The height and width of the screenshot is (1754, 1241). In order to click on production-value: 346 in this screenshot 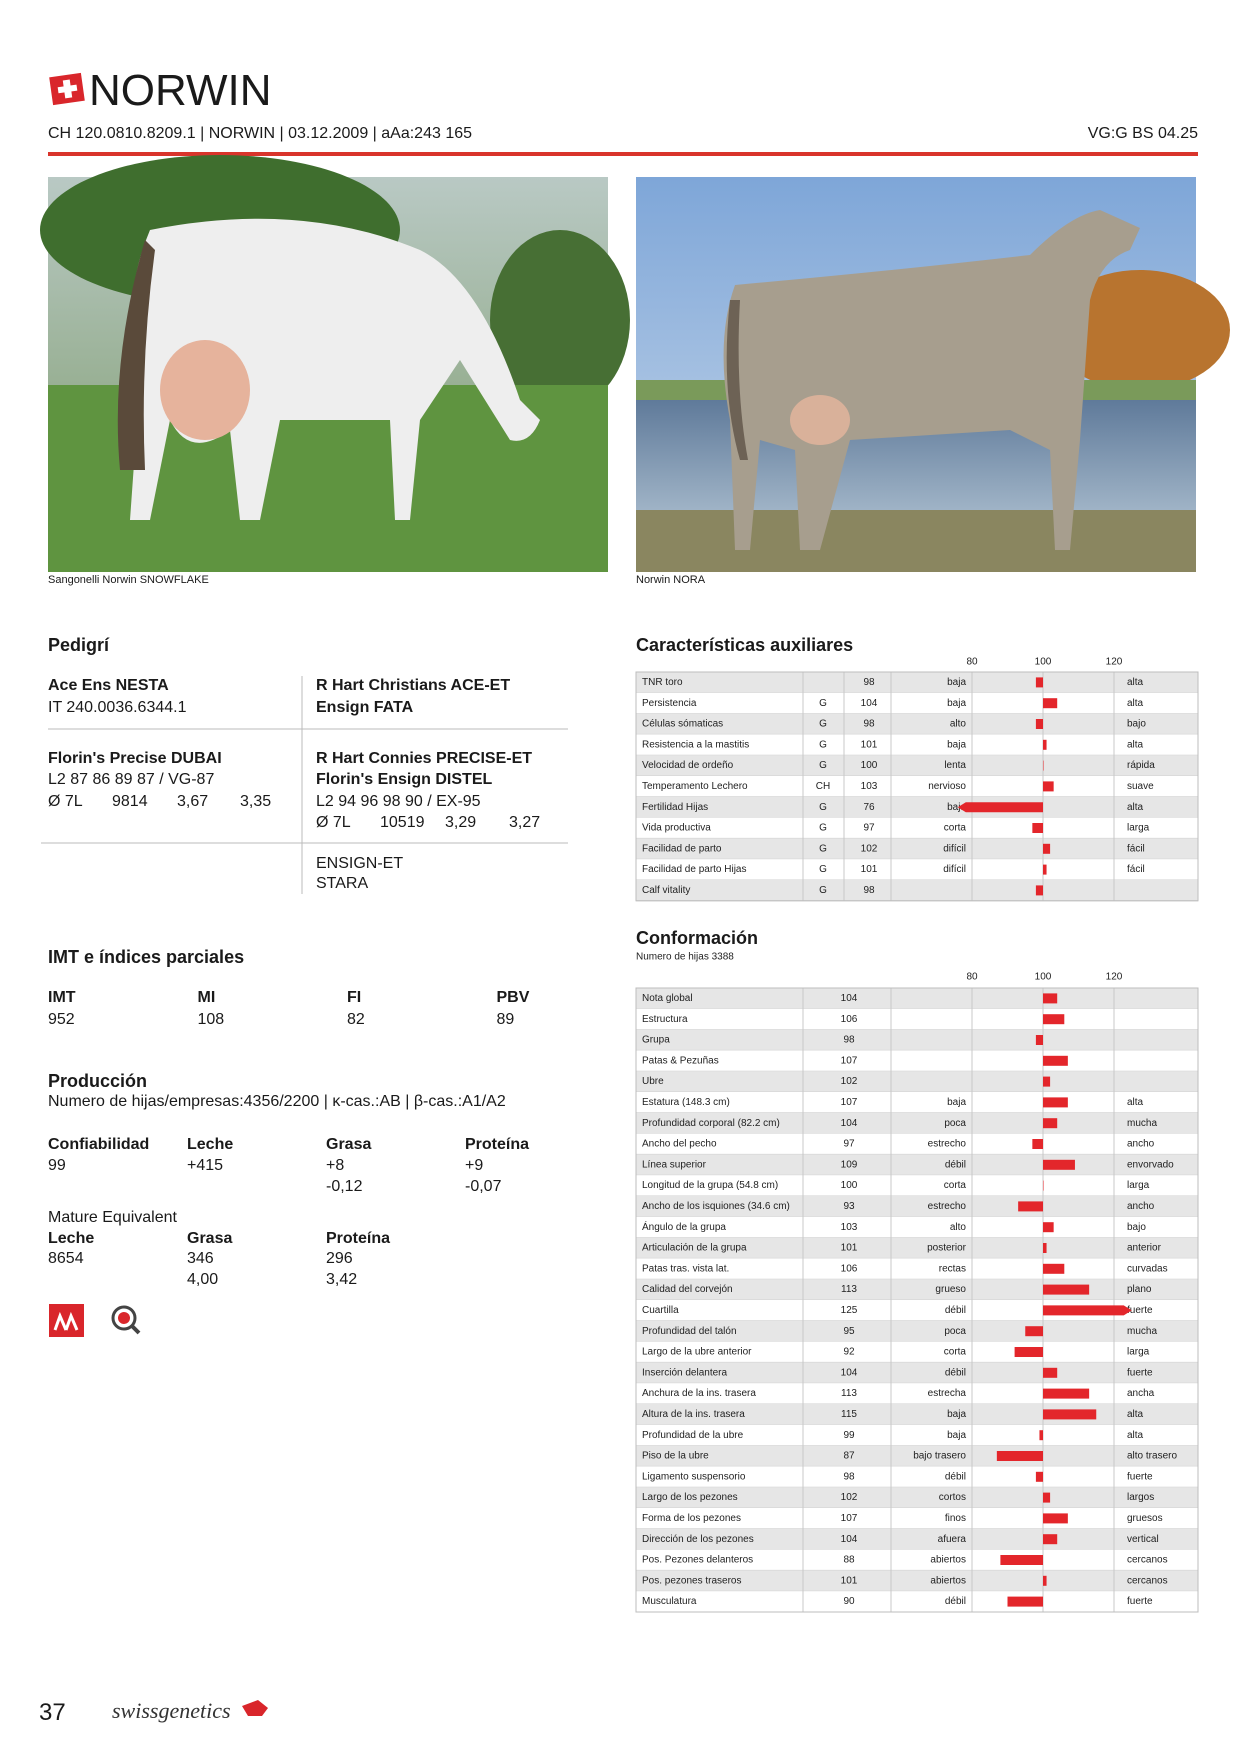, I will do `click(200, 1259)`.